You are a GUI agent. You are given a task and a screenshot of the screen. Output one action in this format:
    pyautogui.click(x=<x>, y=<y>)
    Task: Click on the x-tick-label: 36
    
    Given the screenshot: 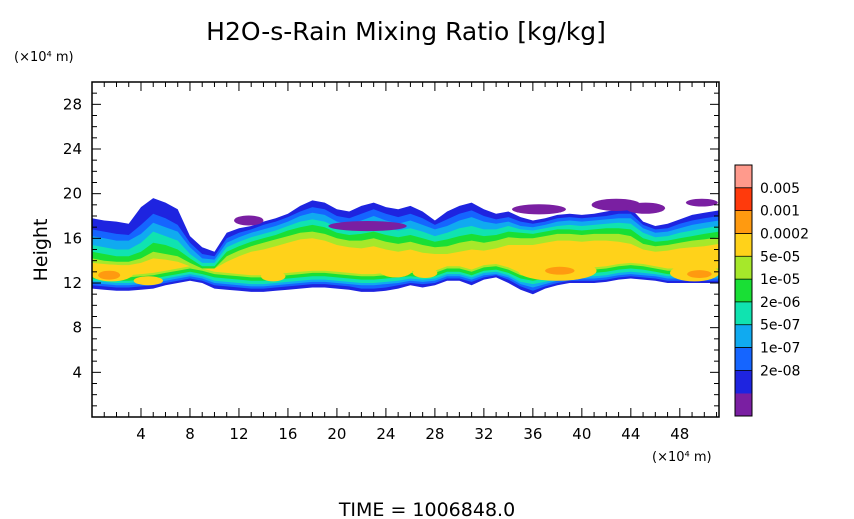 What is the action you would take?
    pyautogui.click(x=532, y=434)
    